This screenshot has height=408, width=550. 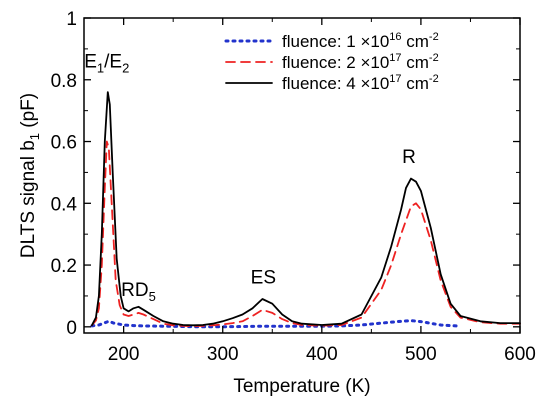 I want to click on legend-label-text: fluence: 1 ×10, so click(x=335, y=41).